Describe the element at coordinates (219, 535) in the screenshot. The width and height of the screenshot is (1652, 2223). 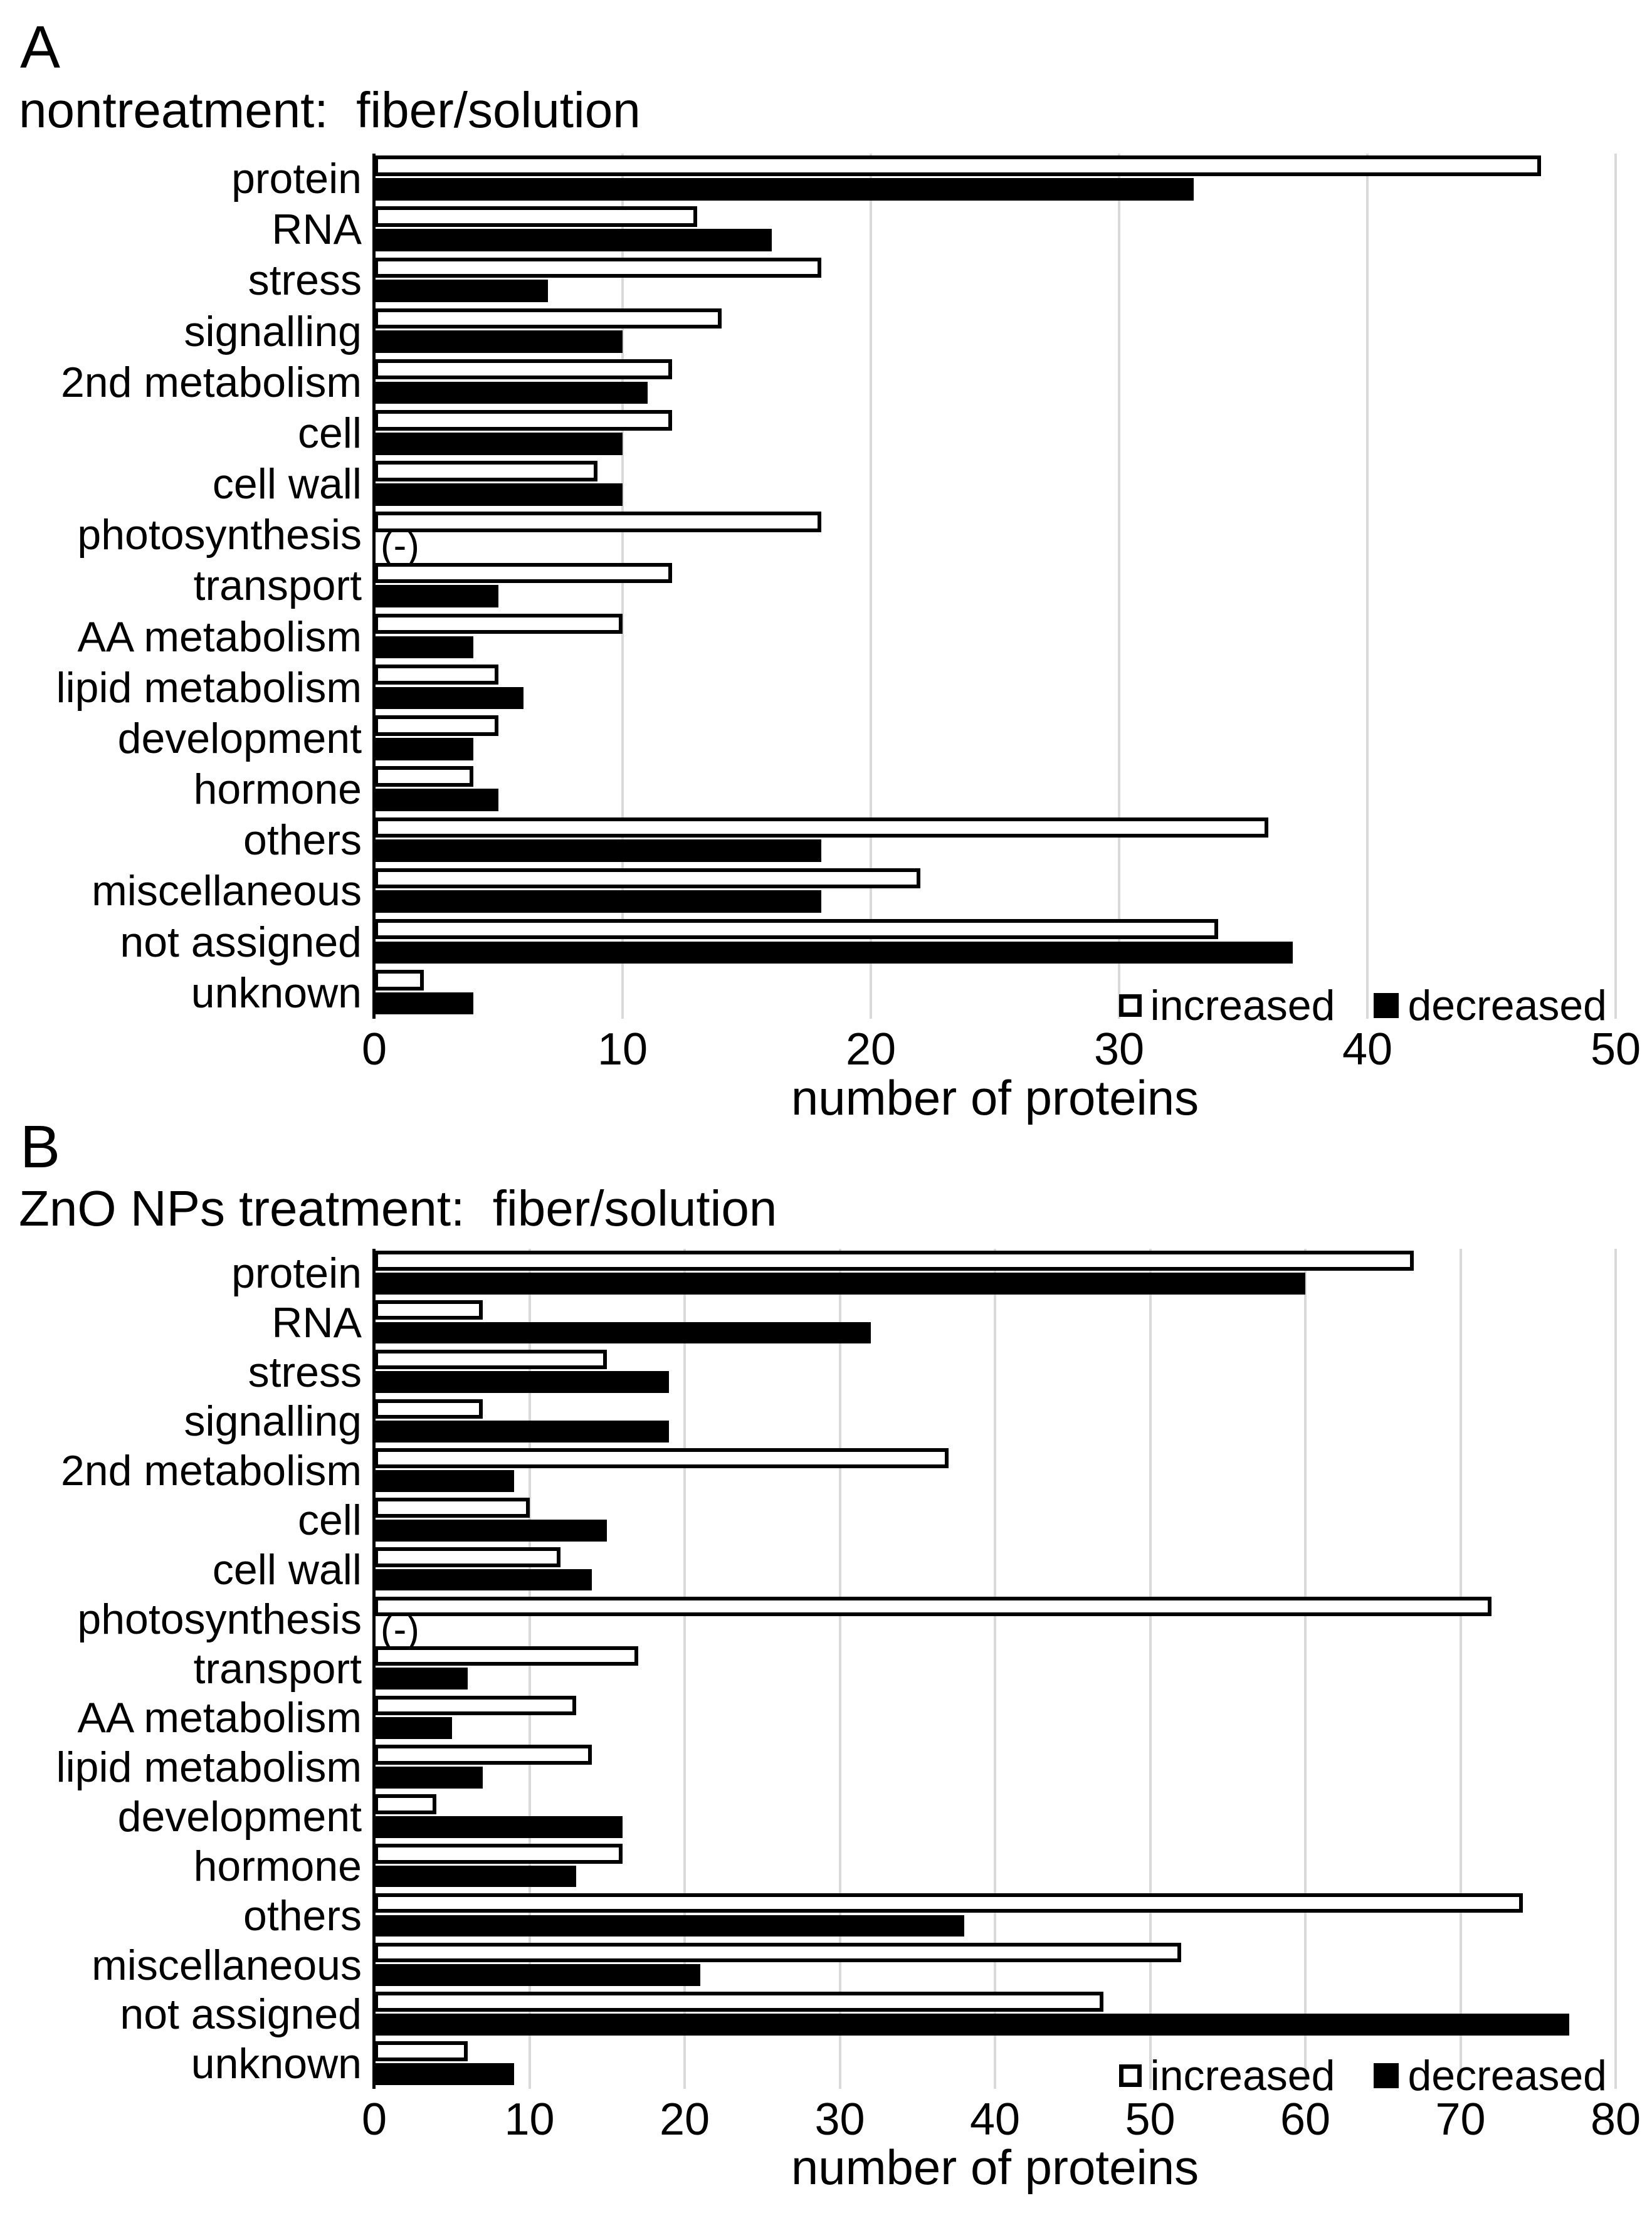
I see `category-label: photosynthesis` at that location.